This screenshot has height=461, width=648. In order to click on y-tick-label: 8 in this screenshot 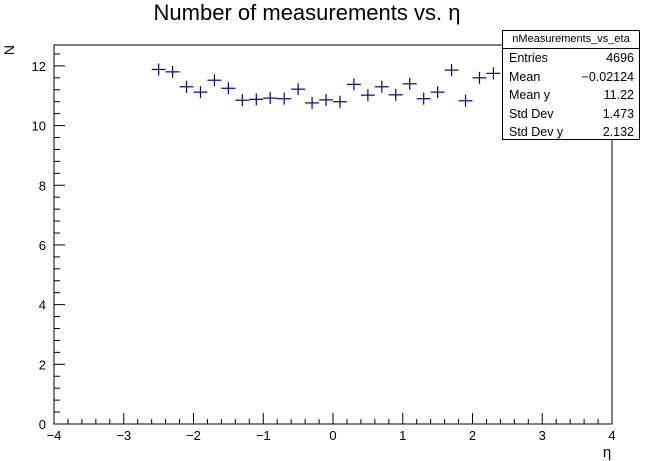, I will do `click(42, 185)`.